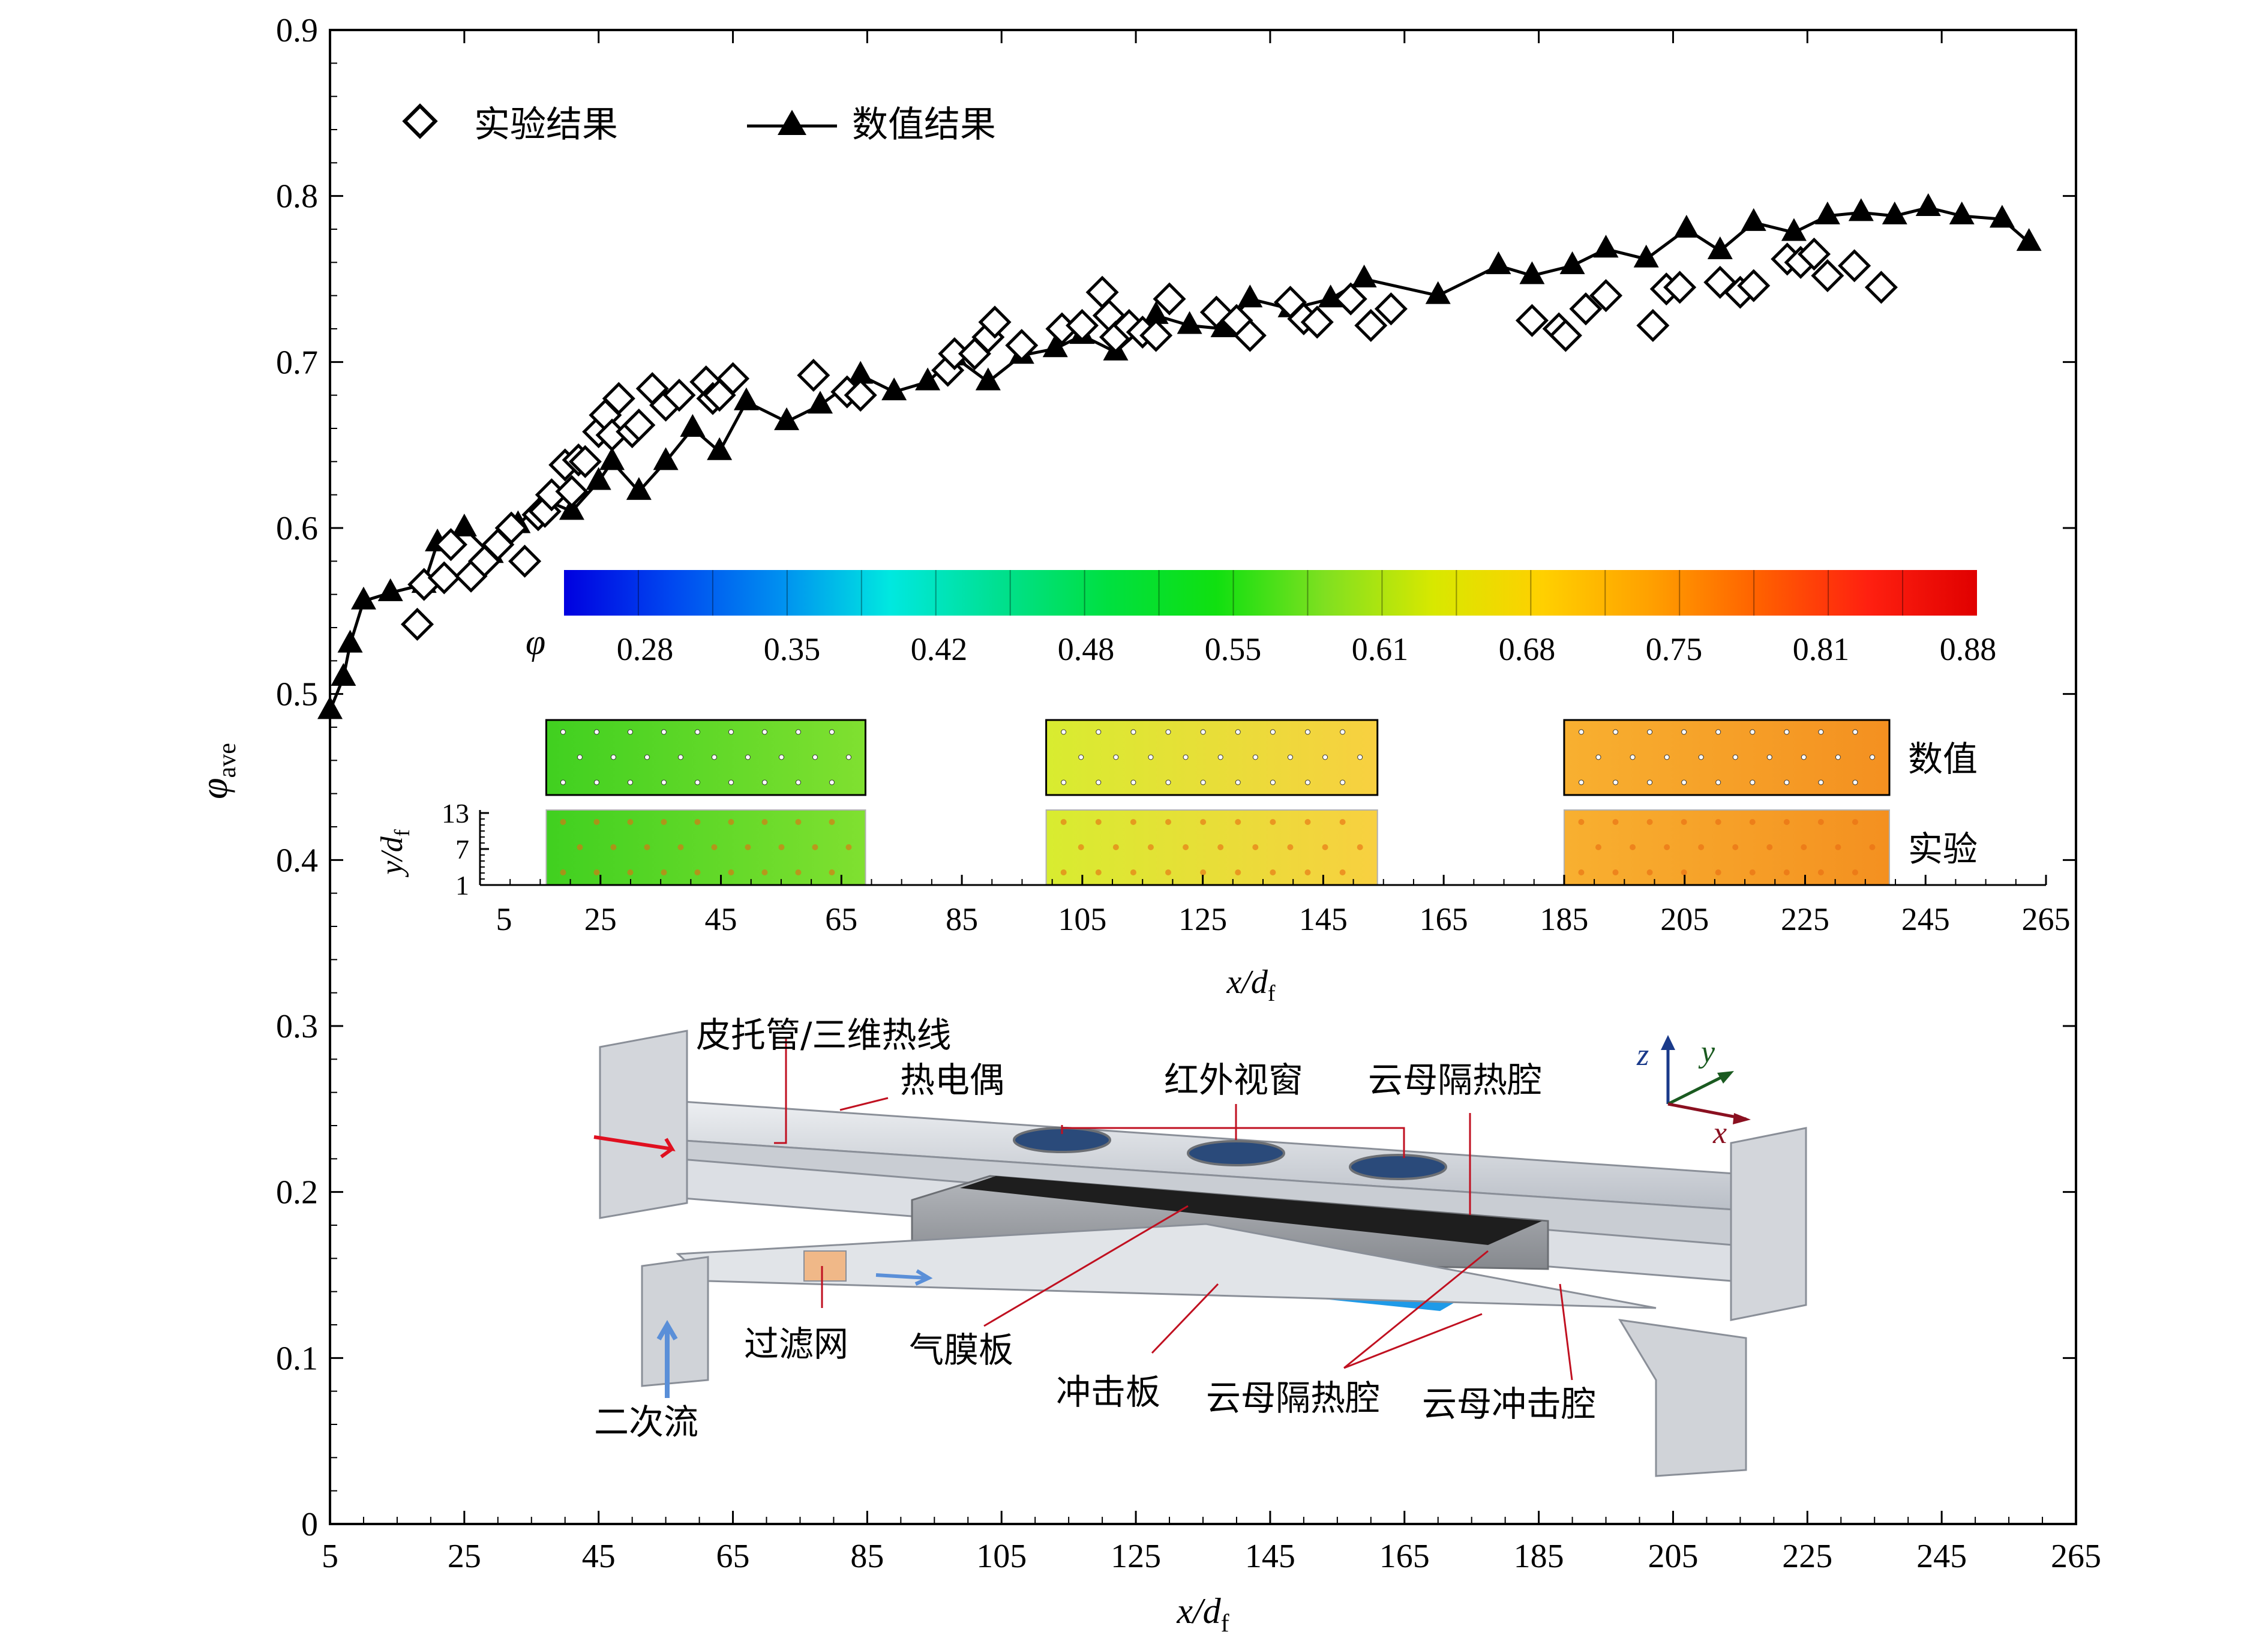 This screenshot has width=2268, height=1644. What do you see at coordinates (217, 771) in the screenshot?
I see `main-y-axis-label: φave` at bounding box center [217, 771].